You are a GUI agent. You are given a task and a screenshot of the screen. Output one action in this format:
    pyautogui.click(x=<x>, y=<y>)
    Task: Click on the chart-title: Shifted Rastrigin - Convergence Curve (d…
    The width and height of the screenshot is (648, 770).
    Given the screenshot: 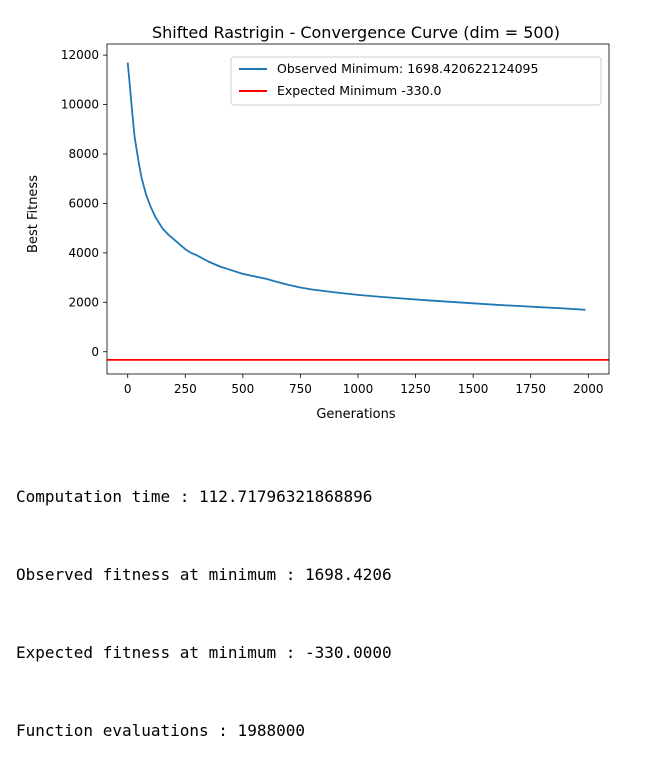 What is the action you would take?
    pyautogui.click(x=356, y=32)
    